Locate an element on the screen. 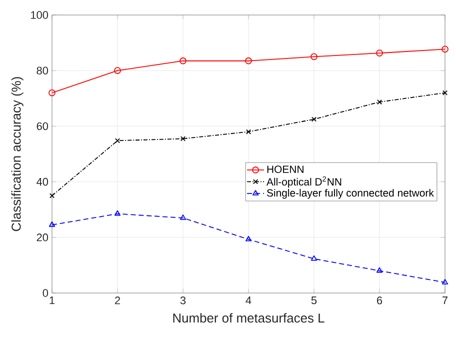 The image size is (456, 345). y-tick-label: 40 is located at coordinates (42, 182).